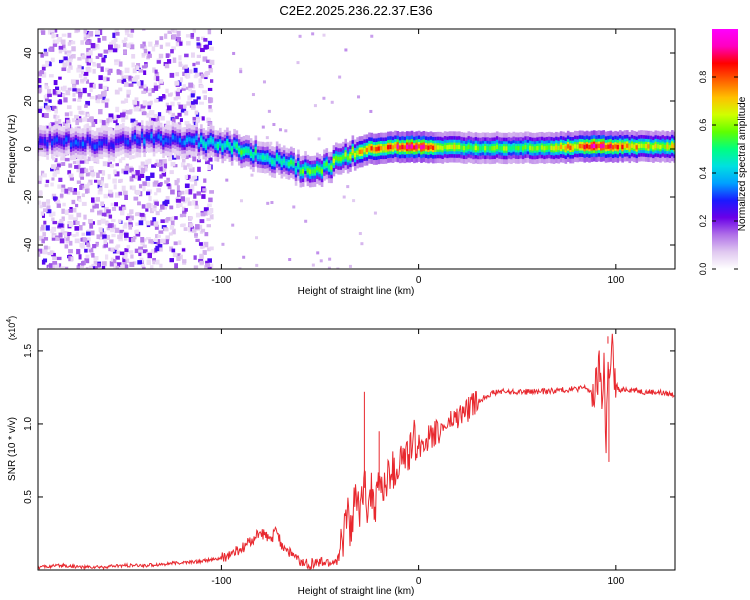 This screenshot has width=750, height=600. Describe the element at coordinates (221, 280) in the screenshot. I see `spectrogram-x-tick-label: -100` at that location.